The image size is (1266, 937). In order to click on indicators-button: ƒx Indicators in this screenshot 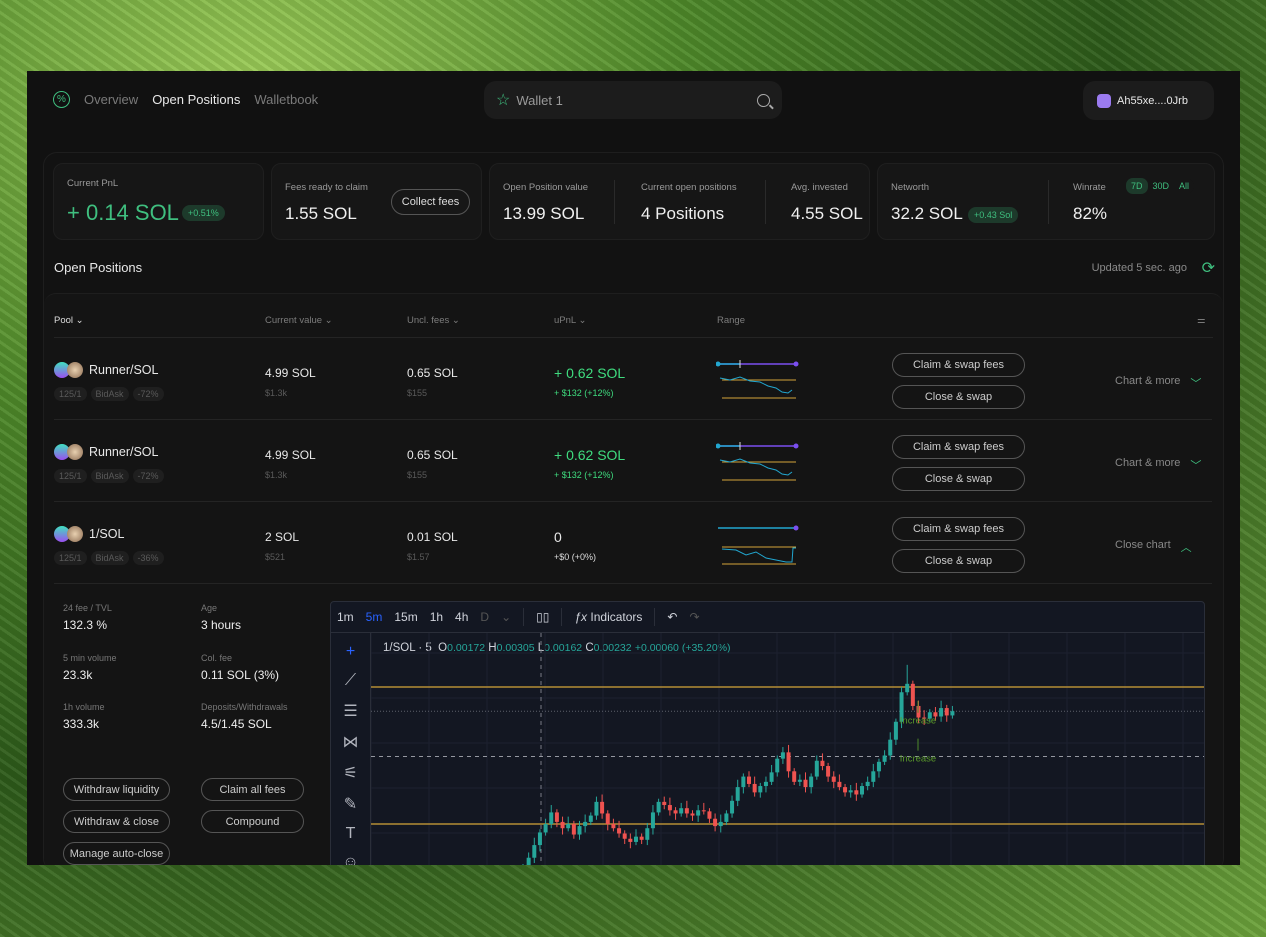, I will do `click(608, 617)`.